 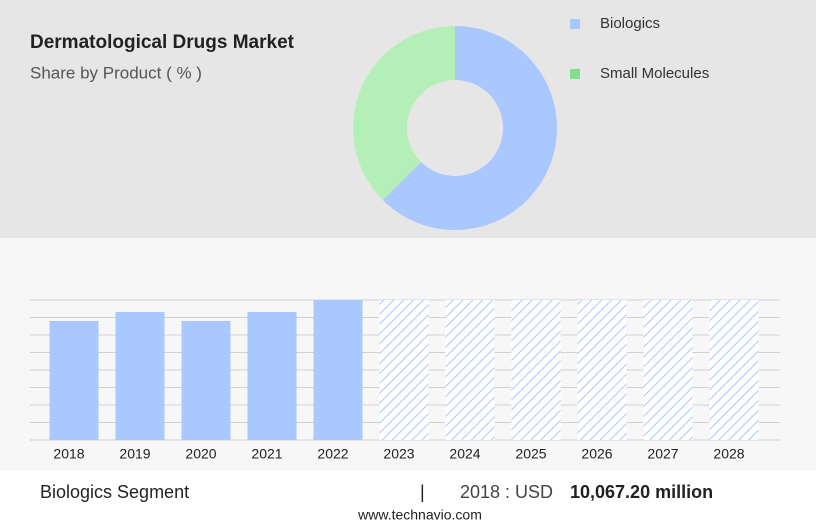 I want to click on x-tick-label: 2025, so click(x=530, y=454).